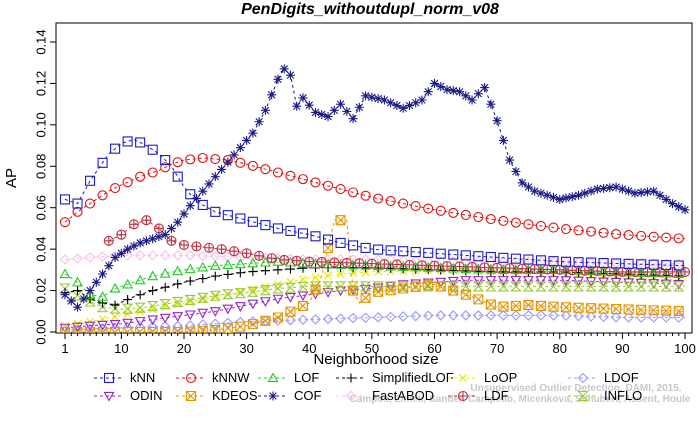 The image size is (698, 434). Describe the element at coordinates (273, 396) in the screenshot. I see `legend-marker-cof` at that location.